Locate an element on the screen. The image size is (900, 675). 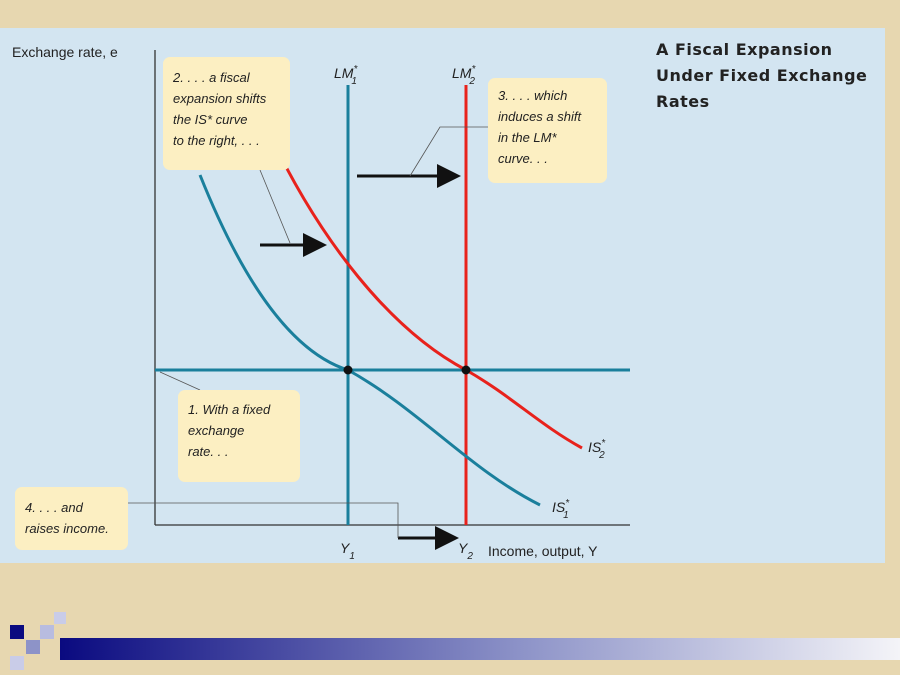
curve-label: Y1 is located at coordinates (347, 551).